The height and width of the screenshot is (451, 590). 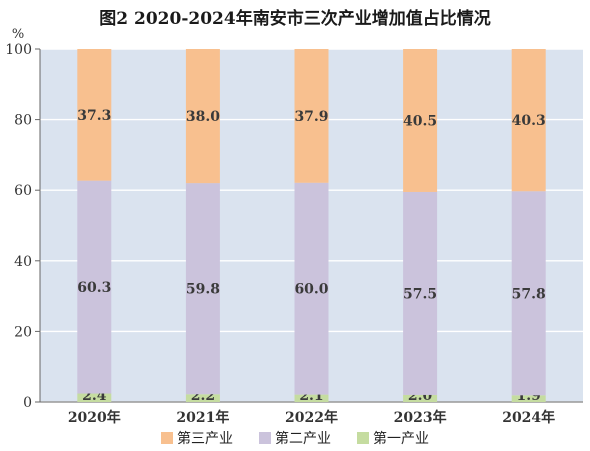 What do you see at coordinates (528, 417) in the screenshot?
I see `x-tick-label: 2024年` at bounding box center [528, 417].